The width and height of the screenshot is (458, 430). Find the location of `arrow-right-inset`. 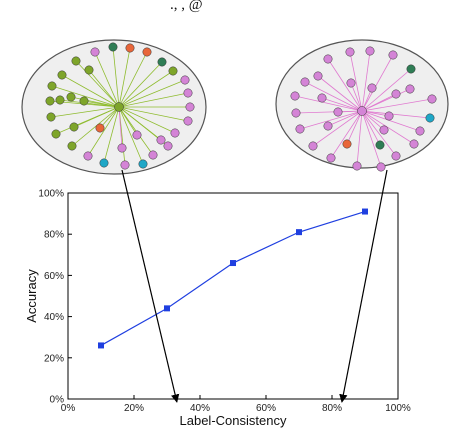

arrow-right-inset is located at coordinates (363, 286).